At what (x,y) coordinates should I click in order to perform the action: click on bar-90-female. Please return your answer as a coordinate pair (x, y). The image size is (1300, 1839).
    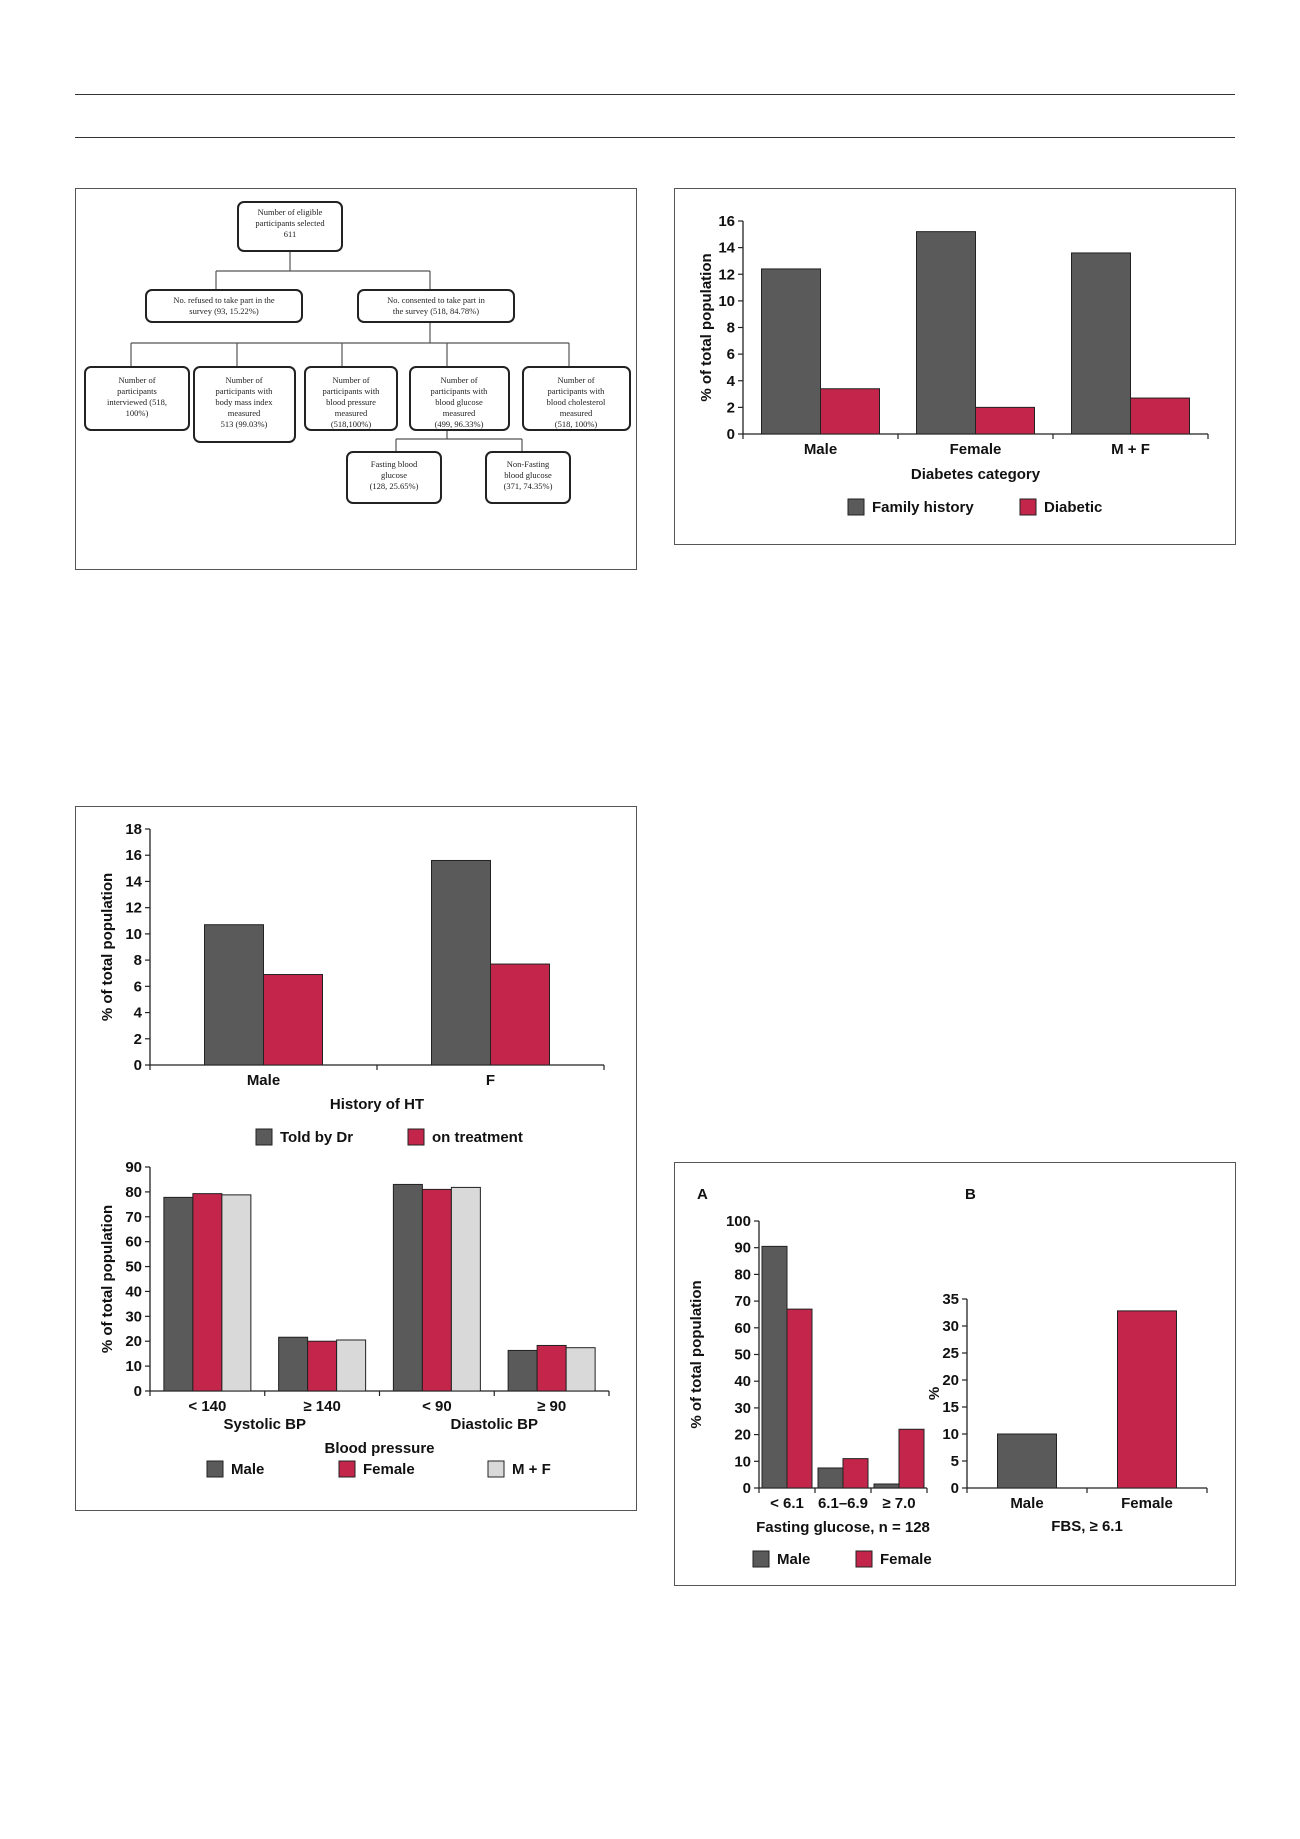
    Looking at the image, I should click on (436, 1290).